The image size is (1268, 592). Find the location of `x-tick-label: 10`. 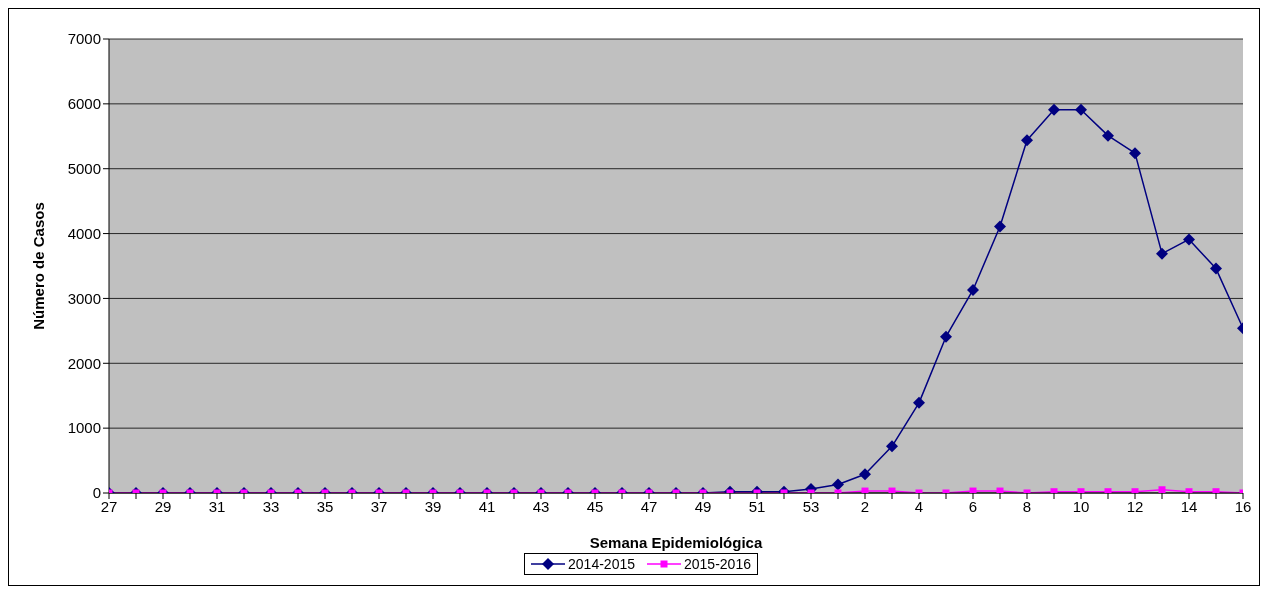

x-tick-label: 10 is located at coordinates (1081, 506).